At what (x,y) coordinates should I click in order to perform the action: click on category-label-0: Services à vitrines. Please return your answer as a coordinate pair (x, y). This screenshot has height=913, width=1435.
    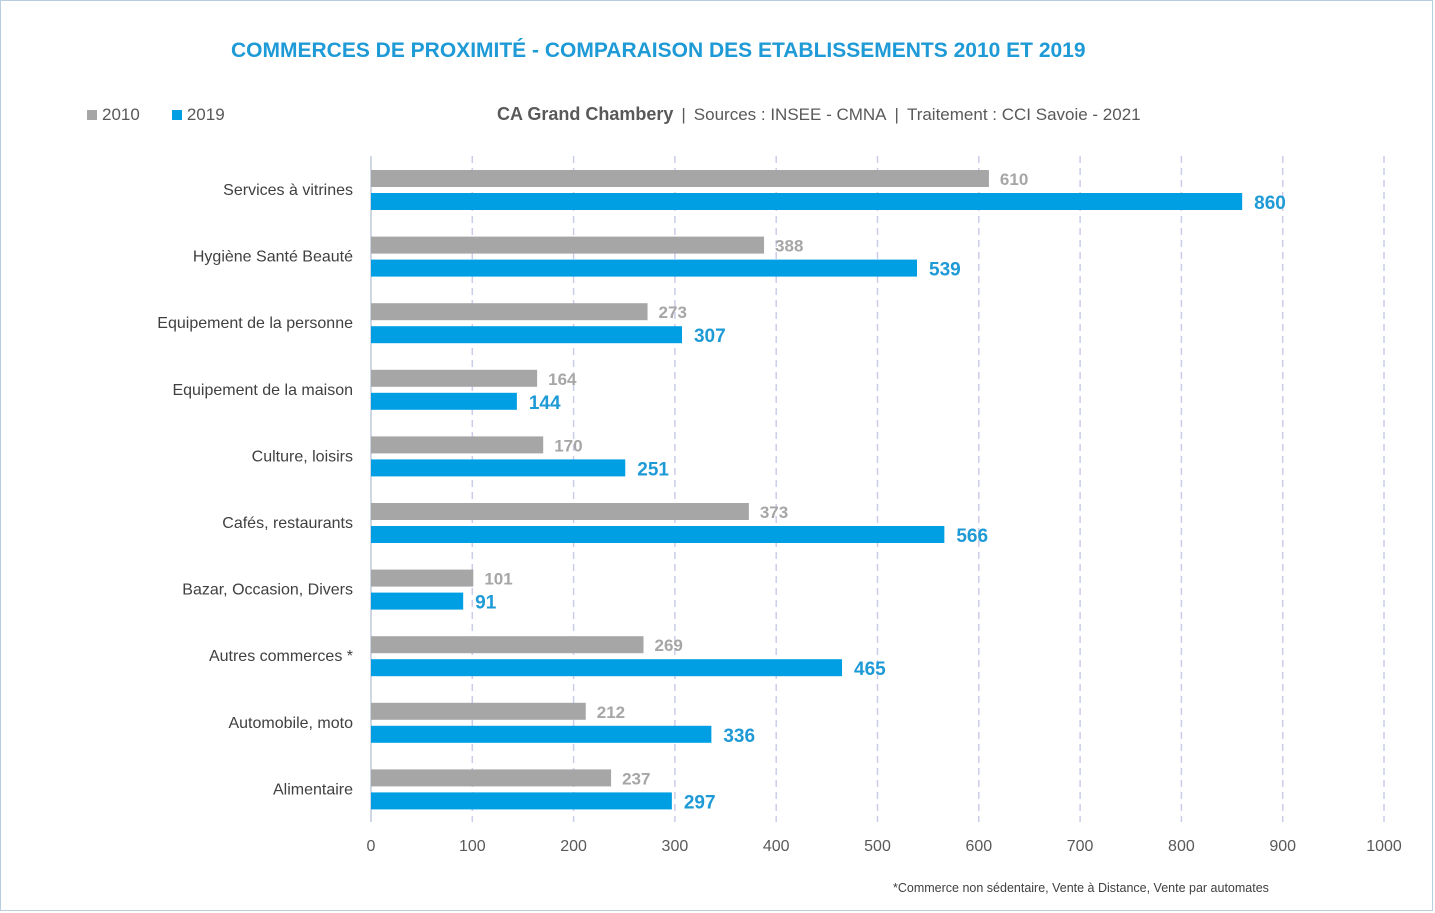
    Looking at the image, I should click on (288, 190).